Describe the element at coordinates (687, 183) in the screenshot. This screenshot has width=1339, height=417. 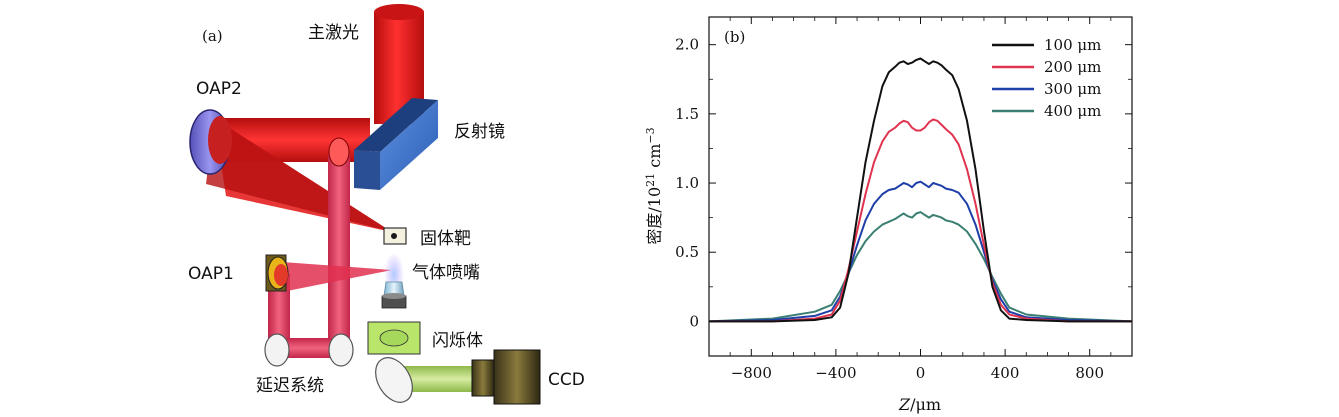
I see `y-tick-label: 1.0` at that location.